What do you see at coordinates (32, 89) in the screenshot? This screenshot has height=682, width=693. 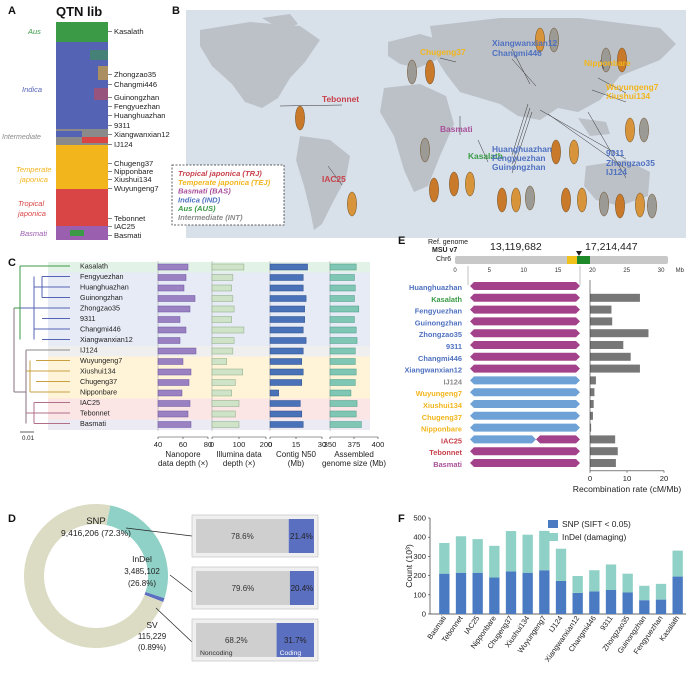 I see `group-label-indica: Indica` at bounding box center [32, 89].